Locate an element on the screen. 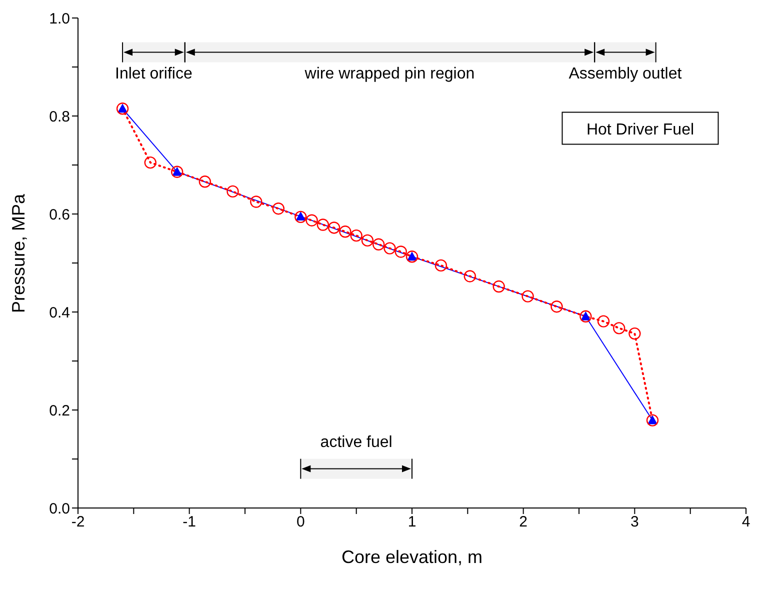 The height and width of the screenshot is (589, 766). band-label: Assembly outlet is located at coordinates (625, 73).